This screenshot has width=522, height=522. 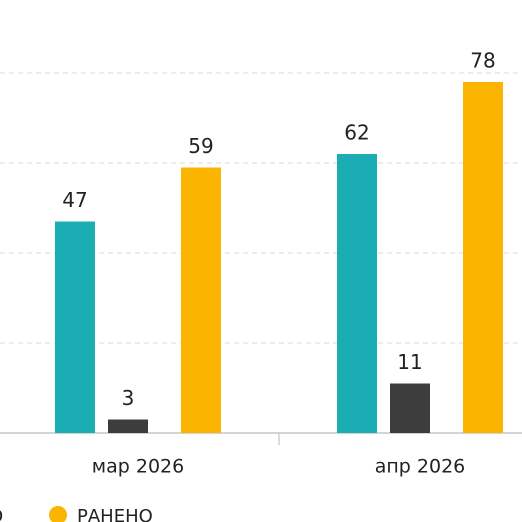 I want to click on value-label: 59, so click(x=200, y=146).